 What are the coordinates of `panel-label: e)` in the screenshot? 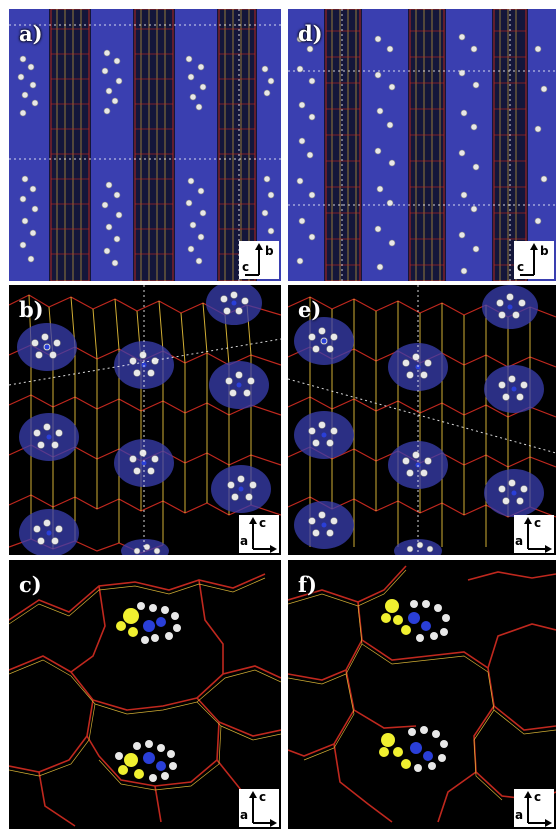 It's located at (310, 309).